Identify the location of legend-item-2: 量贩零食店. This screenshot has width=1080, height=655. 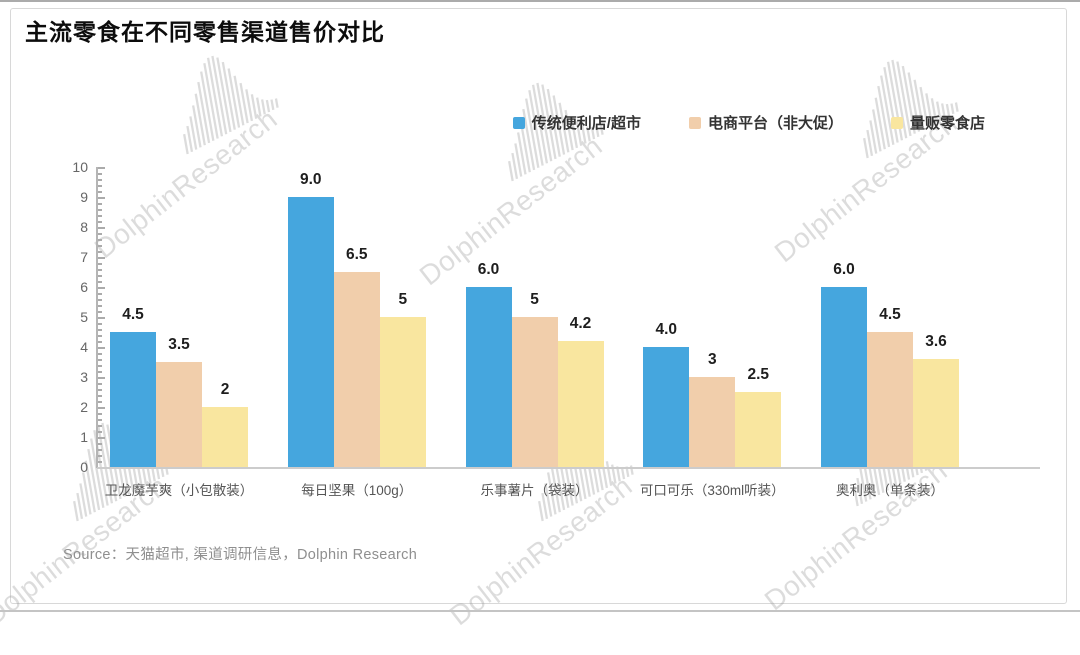
(937, 122).